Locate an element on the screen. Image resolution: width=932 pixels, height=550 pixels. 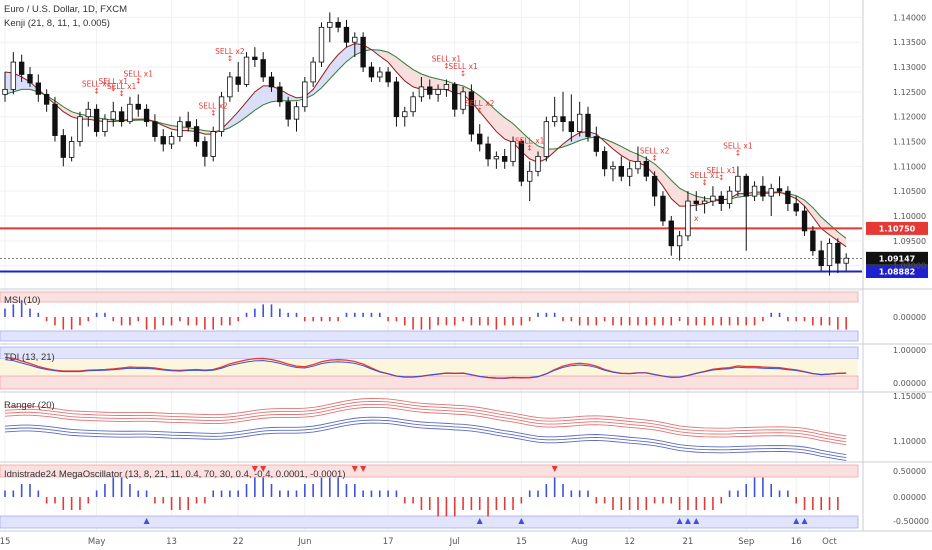
tdi-upper-band is located at coordinates (429, 353).